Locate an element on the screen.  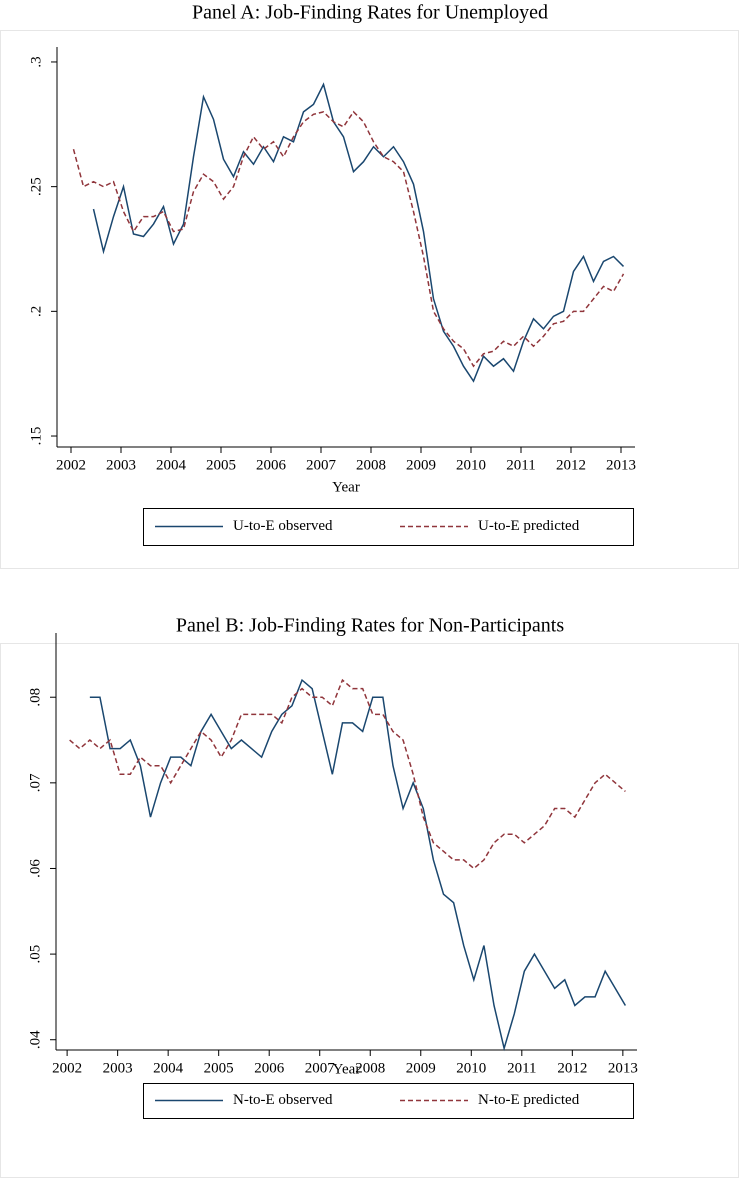
legend-label: U-to-E predicted is located at coordinates (529, 526).